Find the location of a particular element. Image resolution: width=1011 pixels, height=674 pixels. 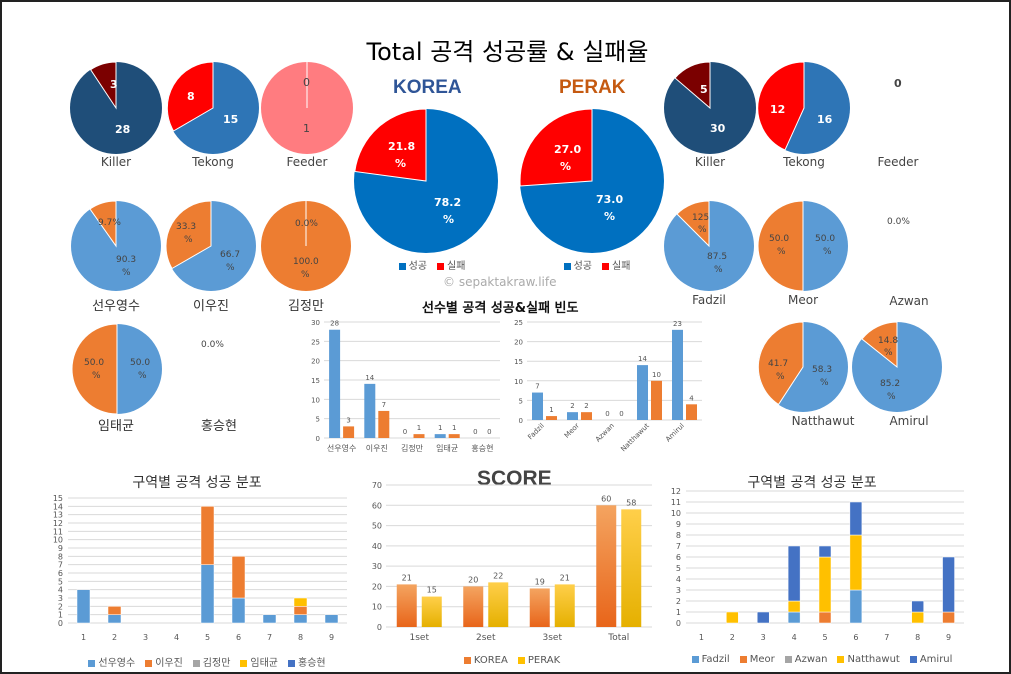

korea-feeder-label: Feeder is located at coordinates (307, 162).